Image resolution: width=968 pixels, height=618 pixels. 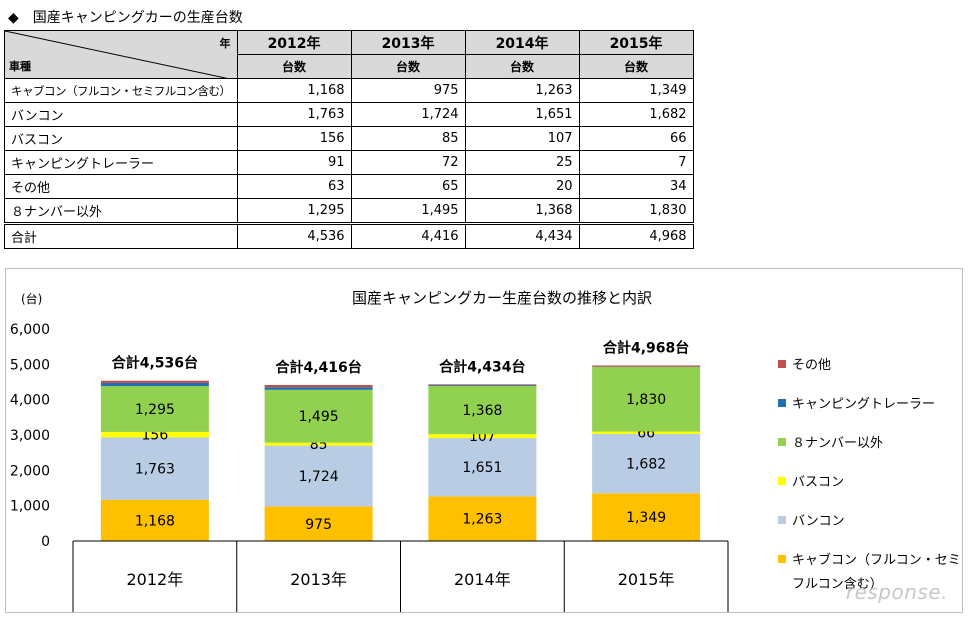 What do you see at coordinates (125, 18) in the screenshot?
I see `table-title: ◆ 国産キャンピングカーの生産台数` at bounding box center [125, 18].